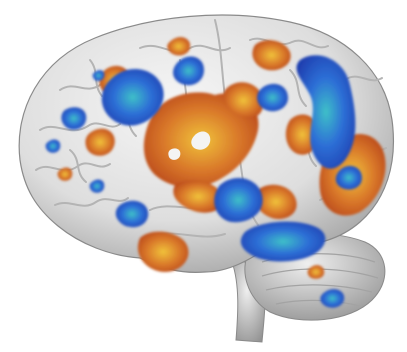 The image size is (407, 352). What do you see at coordinates (272, 97) in the screenshot?
I see `activation-cool-parietal-mid` at bounding box center [272, 97].